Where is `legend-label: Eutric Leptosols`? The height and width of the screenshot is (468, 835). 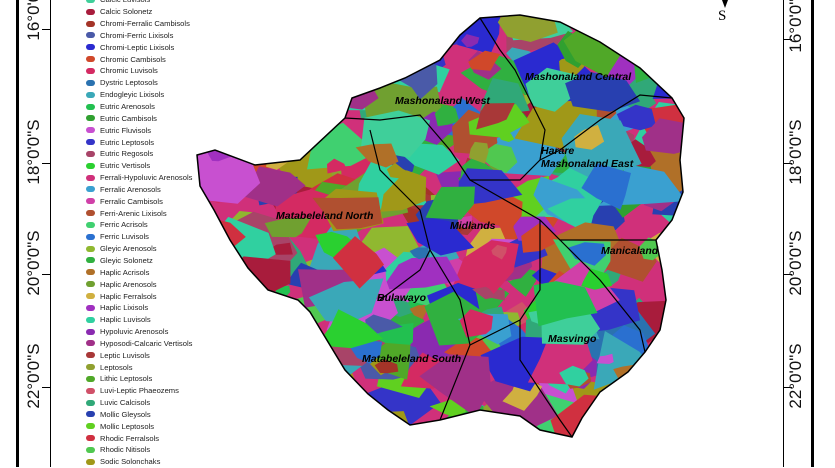 legend-label: Eutric Leptosols is located at coordinates (127, 142).